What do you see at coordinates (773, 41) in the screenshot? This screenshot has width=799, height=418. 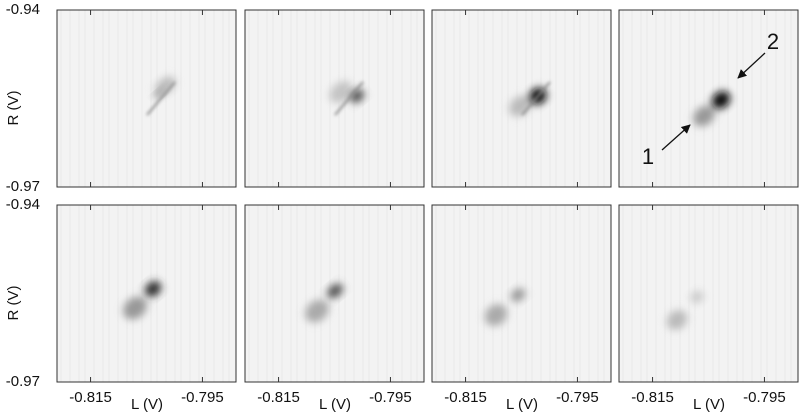 I see `annotation: 2` at bounding box center [773, 41].